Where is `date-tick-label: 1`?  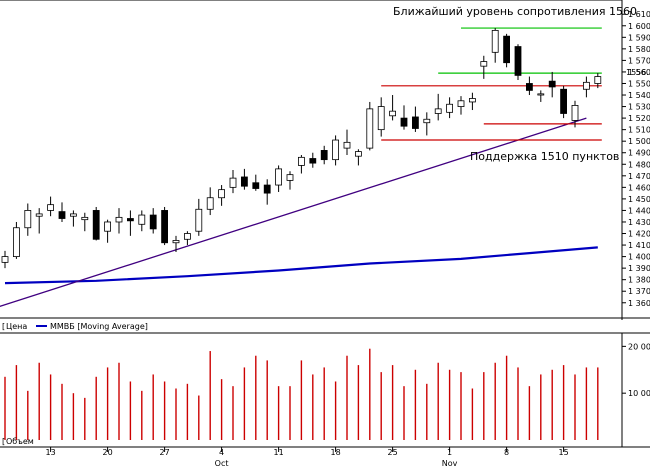
date-tick-label: 1 is located at coordinates (449, 452).